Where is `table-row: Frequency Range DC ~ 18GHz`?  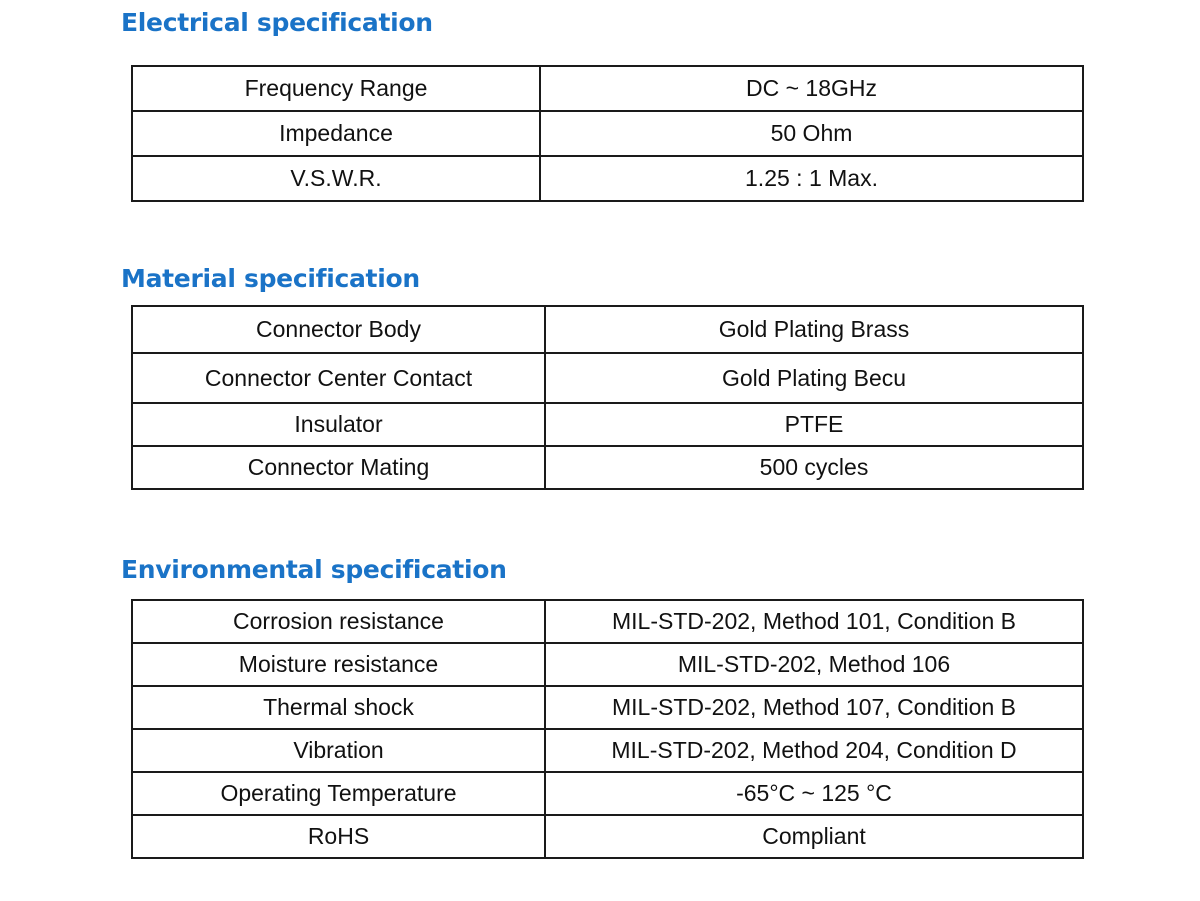
table-row: Frequency Range DC ~ 18GHz is located at coordinates (607, 88).